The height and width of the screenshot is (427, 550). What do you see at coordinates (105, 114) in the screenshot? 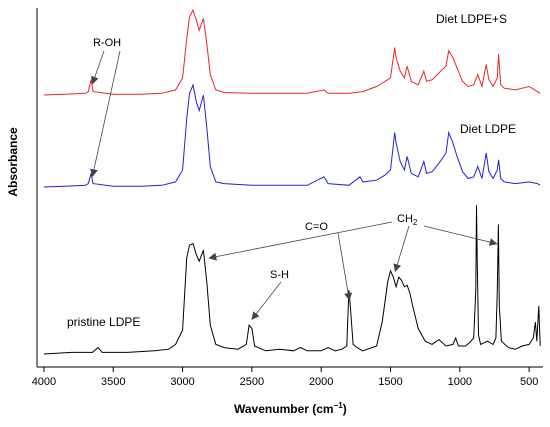
I see `arrow-r-oh-diet-ldpe` at bounding box center [105, 114].